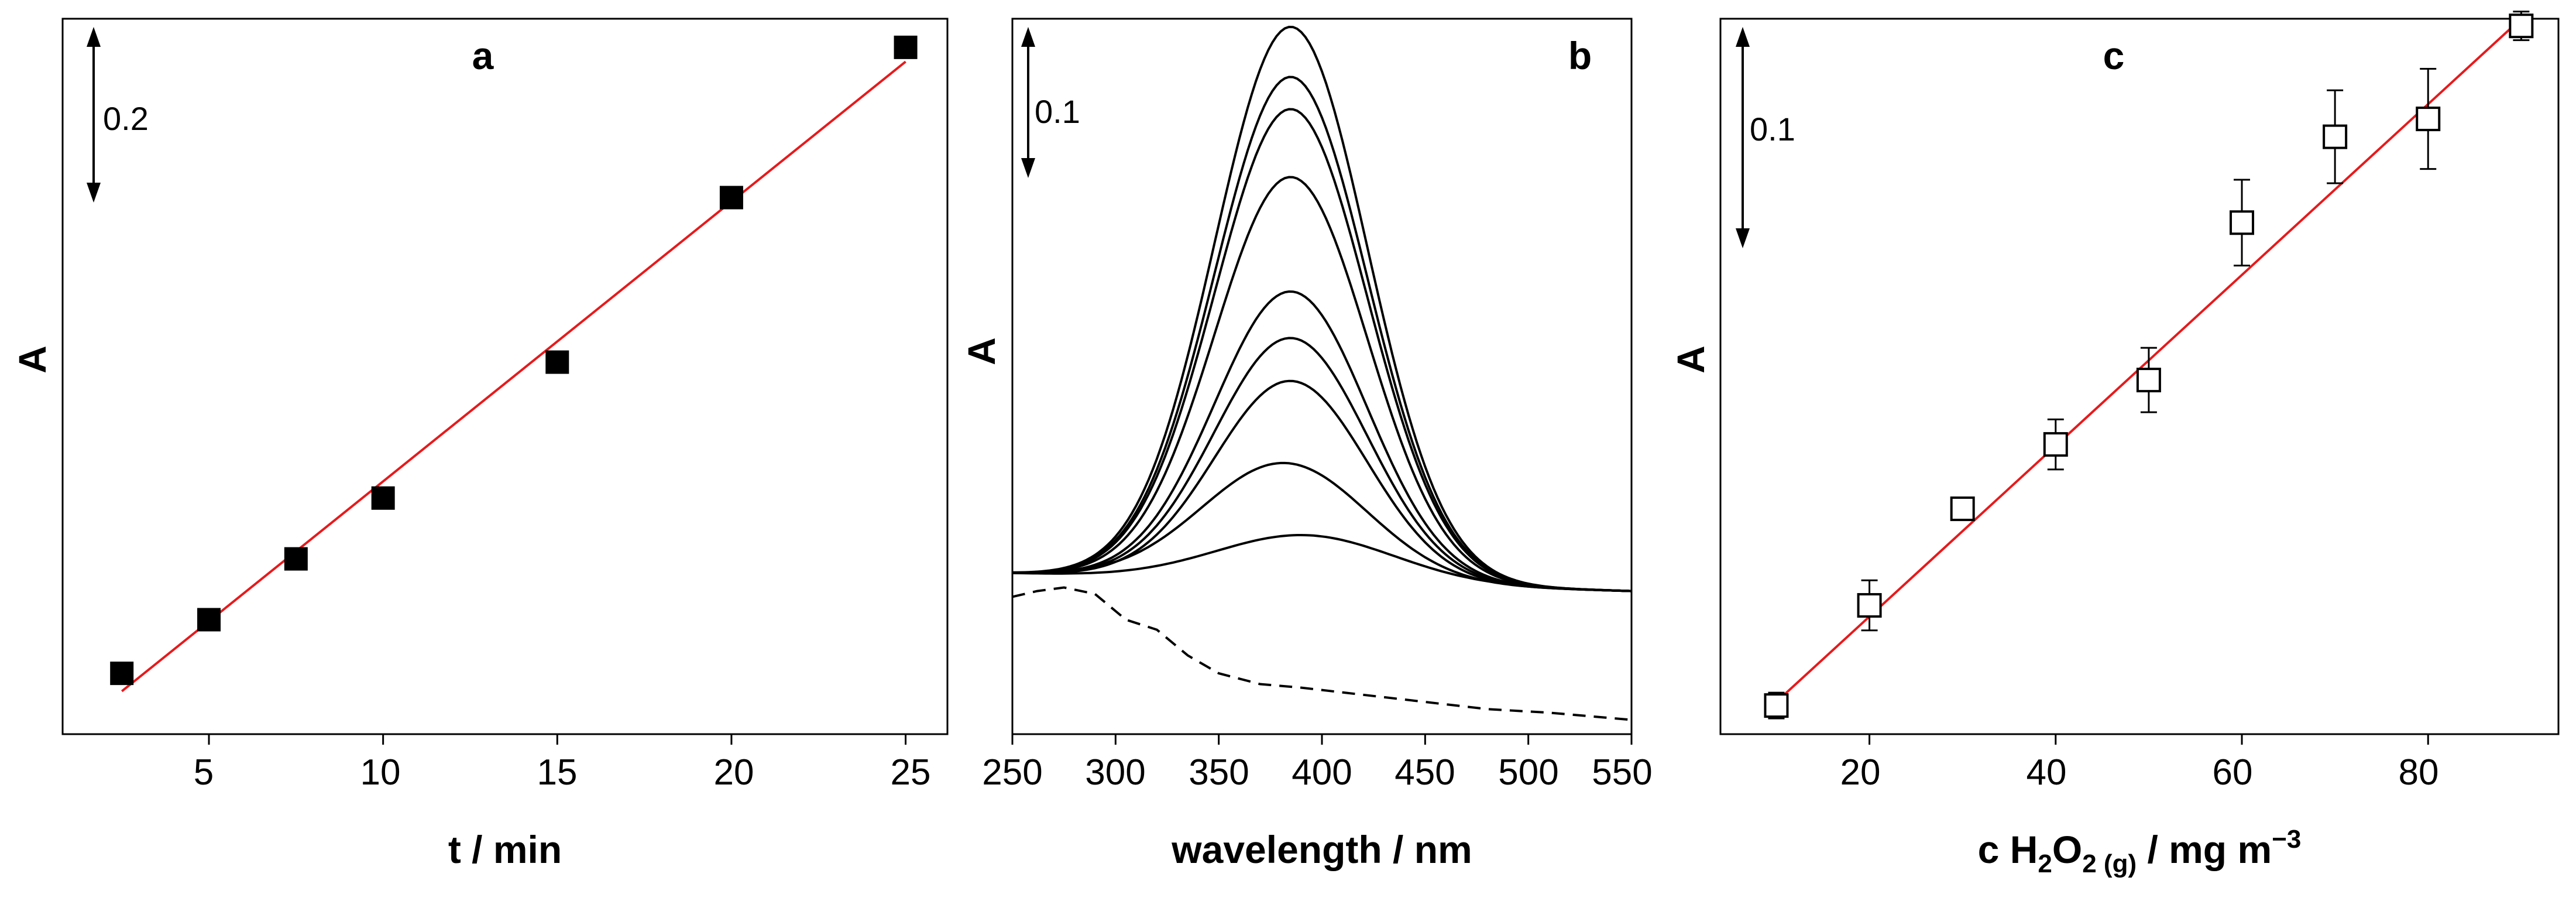  I want to click on panel-c-xlabel-tail: / mg m, so click(2204, 849).